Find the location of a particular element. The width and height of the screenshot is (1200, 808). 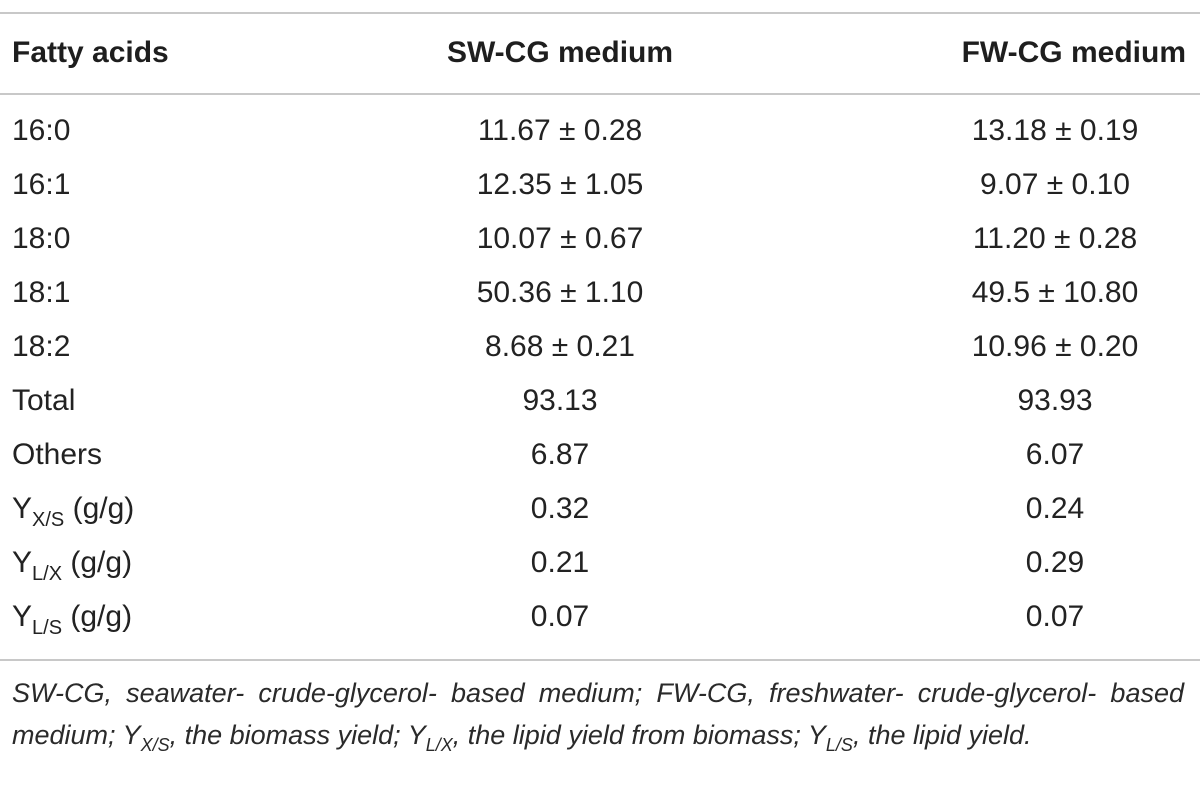

table-row: Total 93.13 93.93 is located at coordinates (600, 401).